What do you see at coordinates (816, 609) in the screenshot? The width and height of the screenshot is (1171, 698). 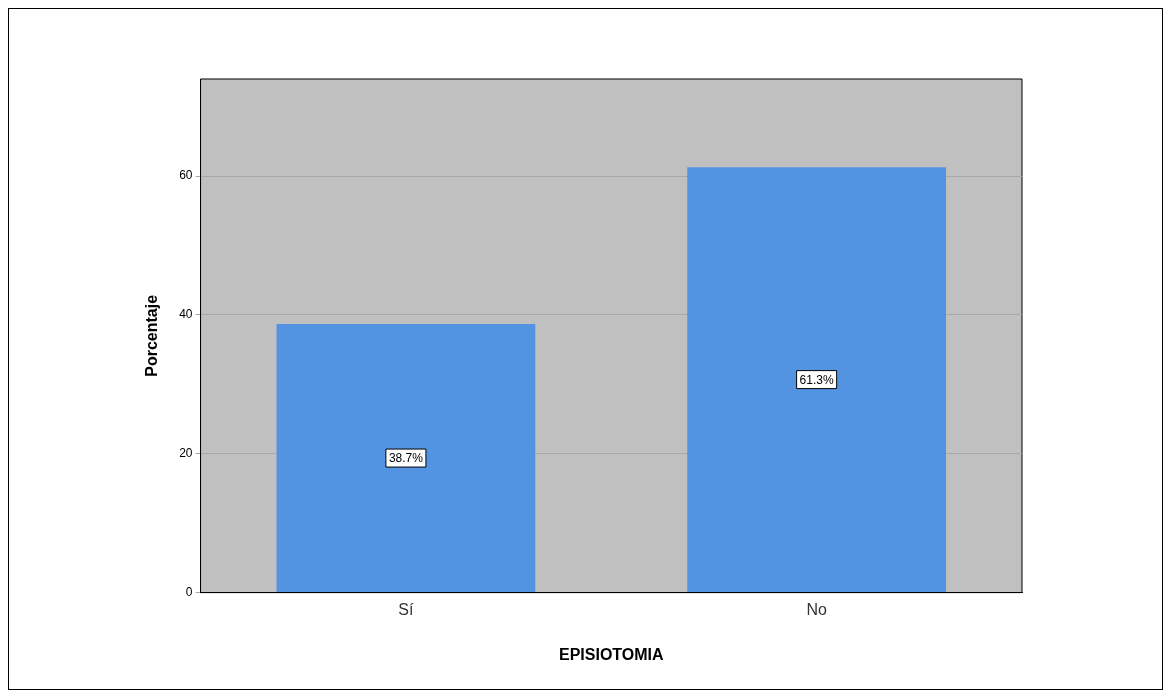 I see `x-tick-label: No` at bounding box center [816, 609].